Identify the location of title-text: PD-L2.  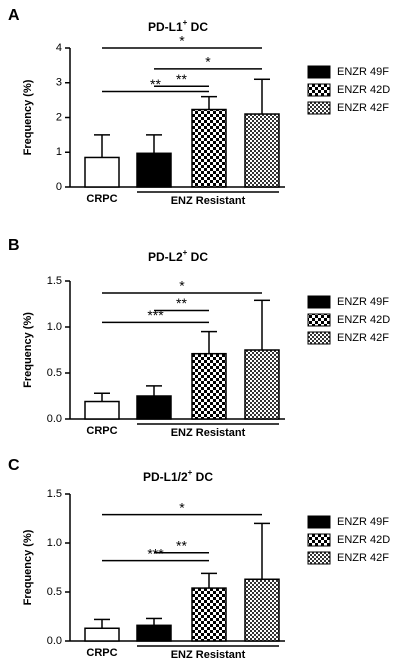
(165, 257).